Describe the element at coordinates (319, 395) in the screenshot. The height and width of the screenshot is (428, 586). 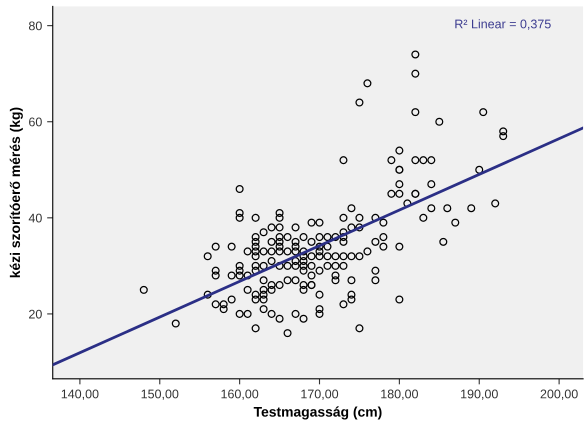
I see `x-tick-label: 170,00` at that location.